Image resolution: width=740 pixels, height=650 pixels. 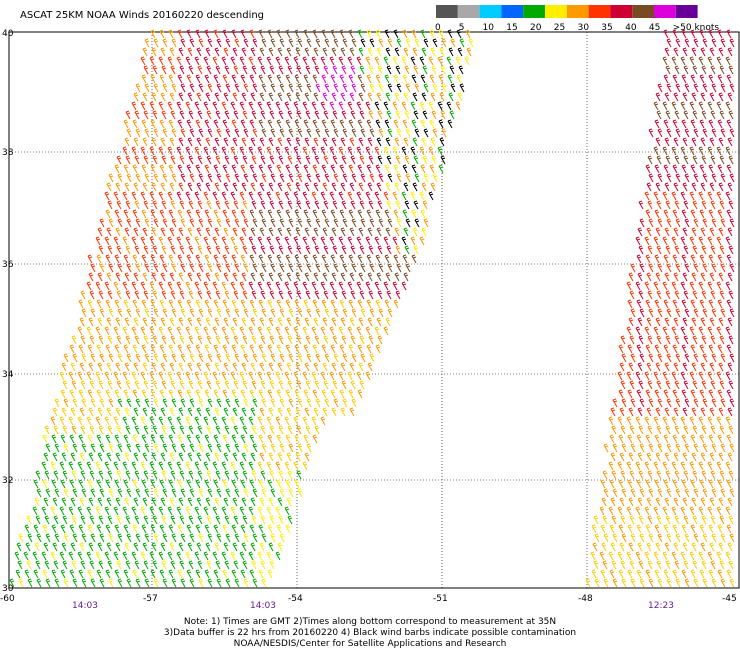 I want to click on legend-label: >50 knots, so click(x=696, y=28).